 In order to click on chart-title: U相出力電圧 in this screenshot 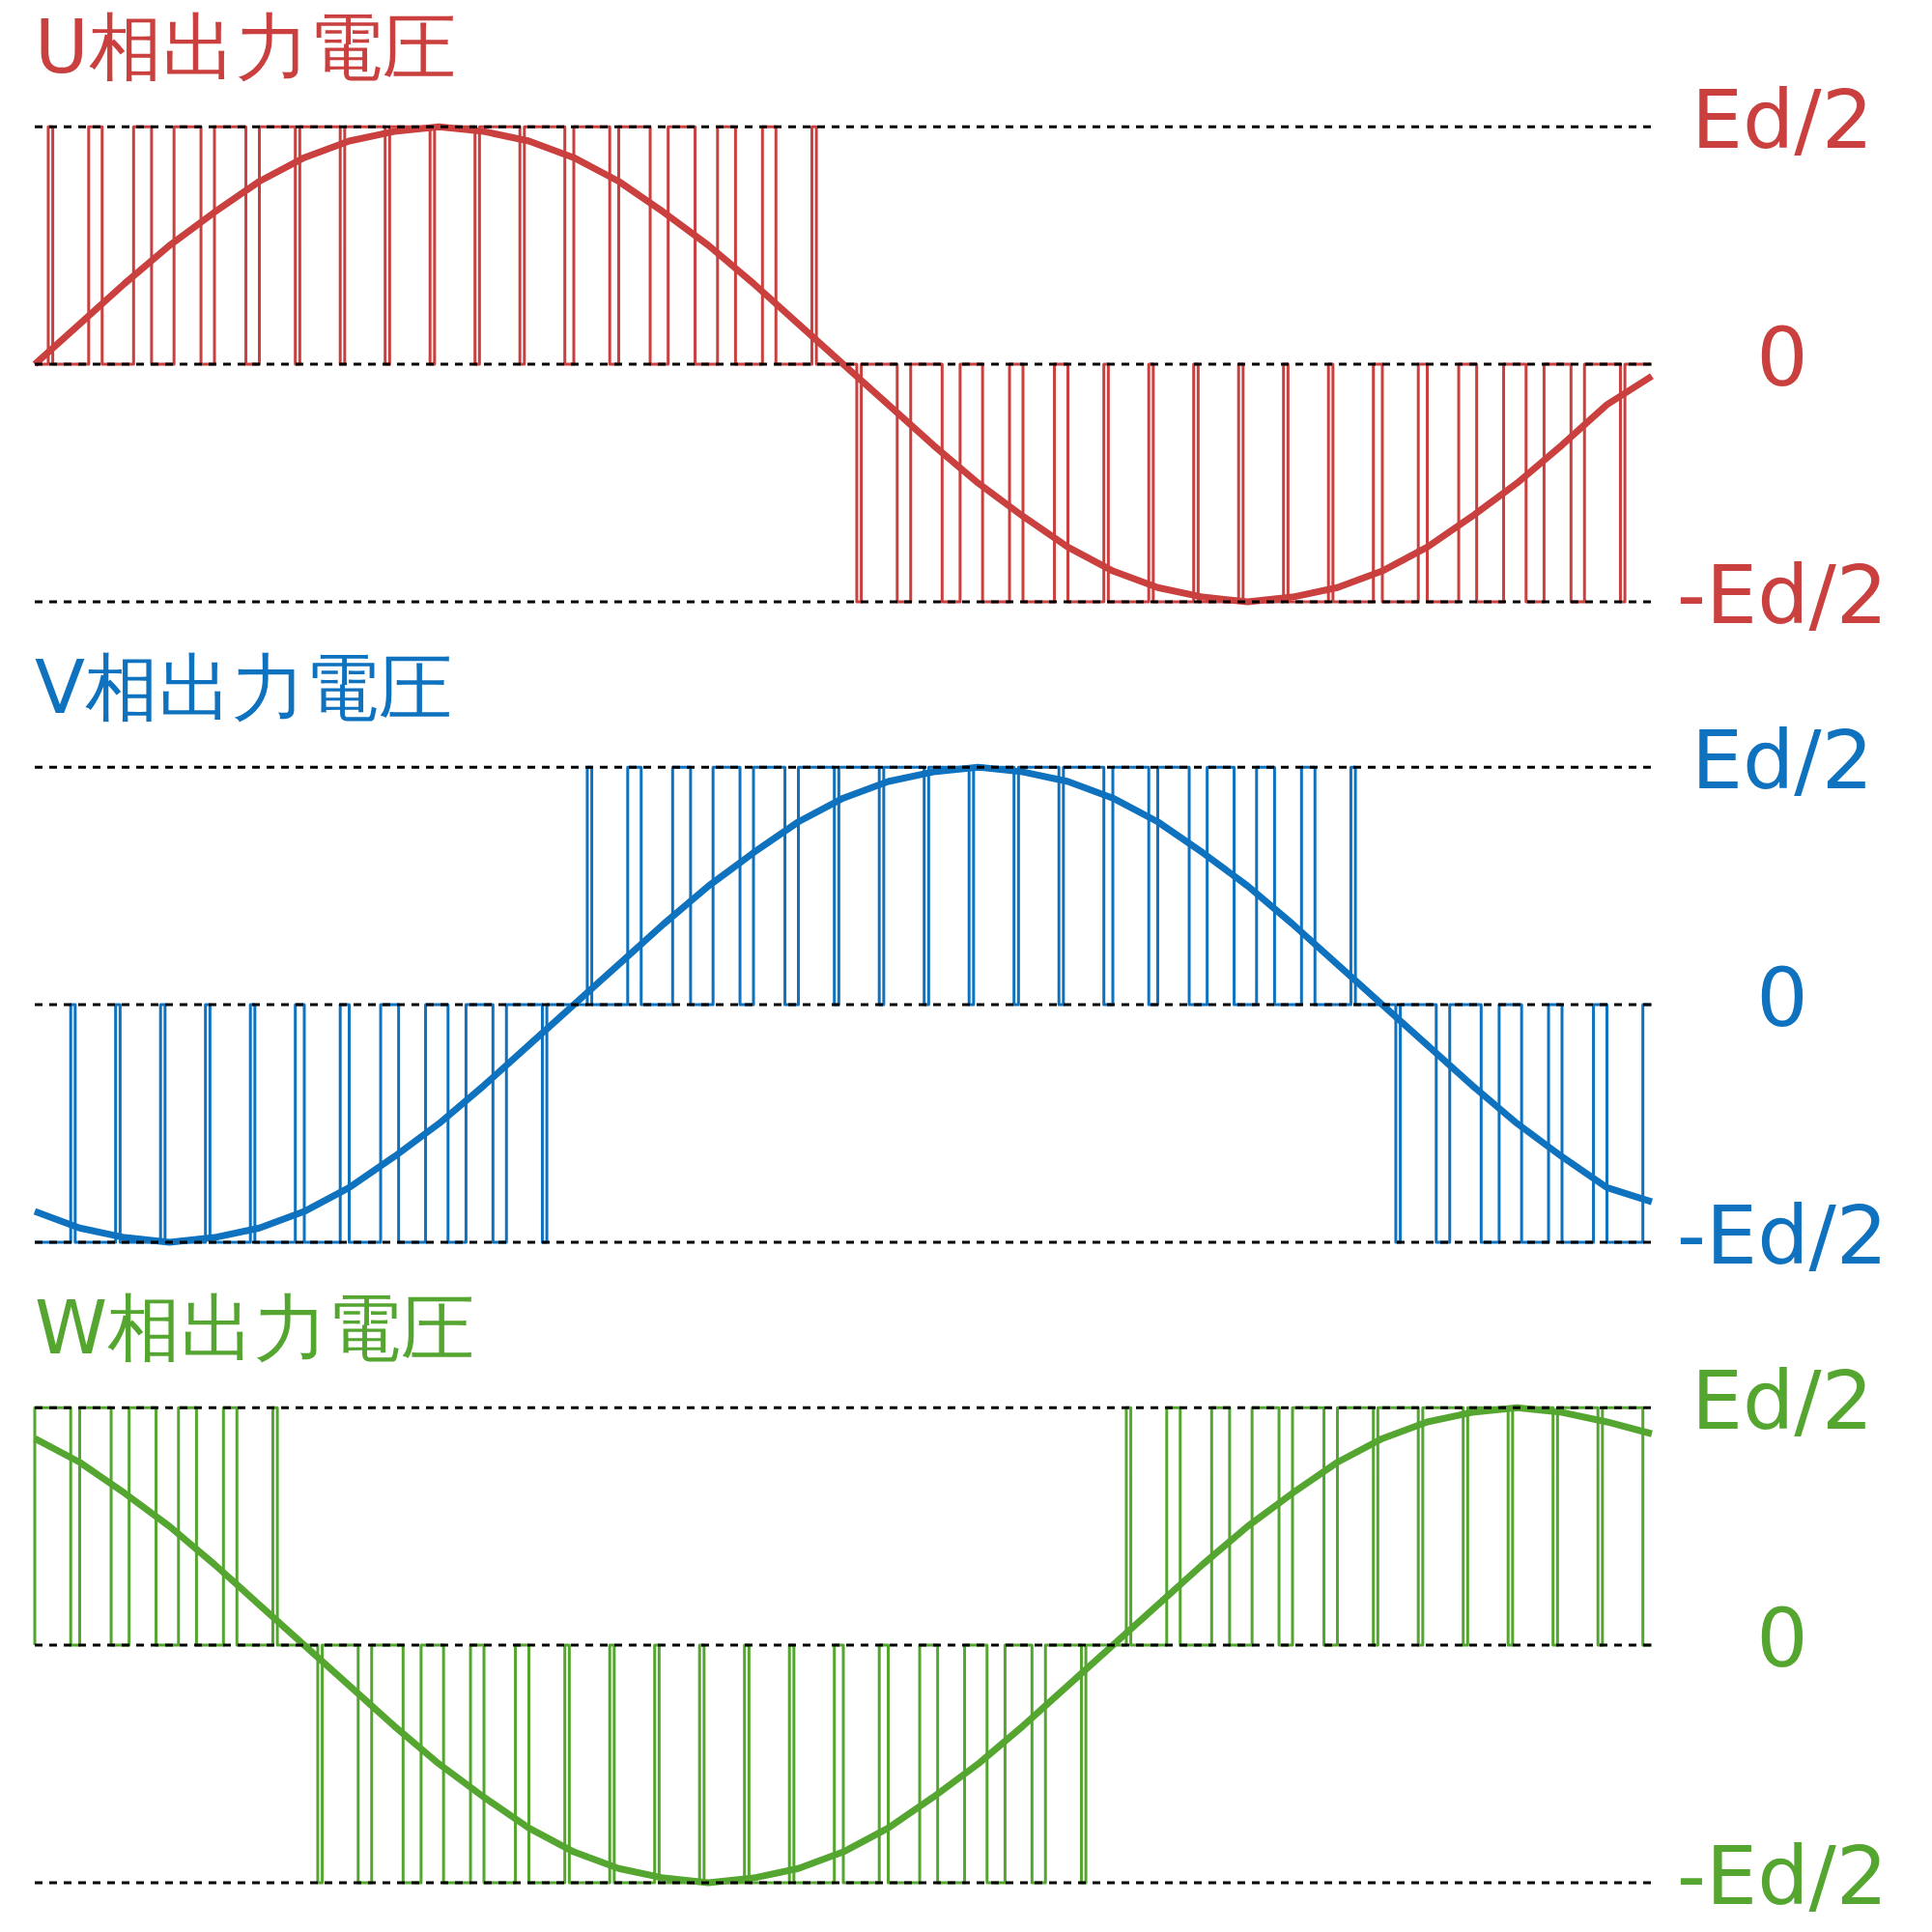, I will do `click(245, 47)`.